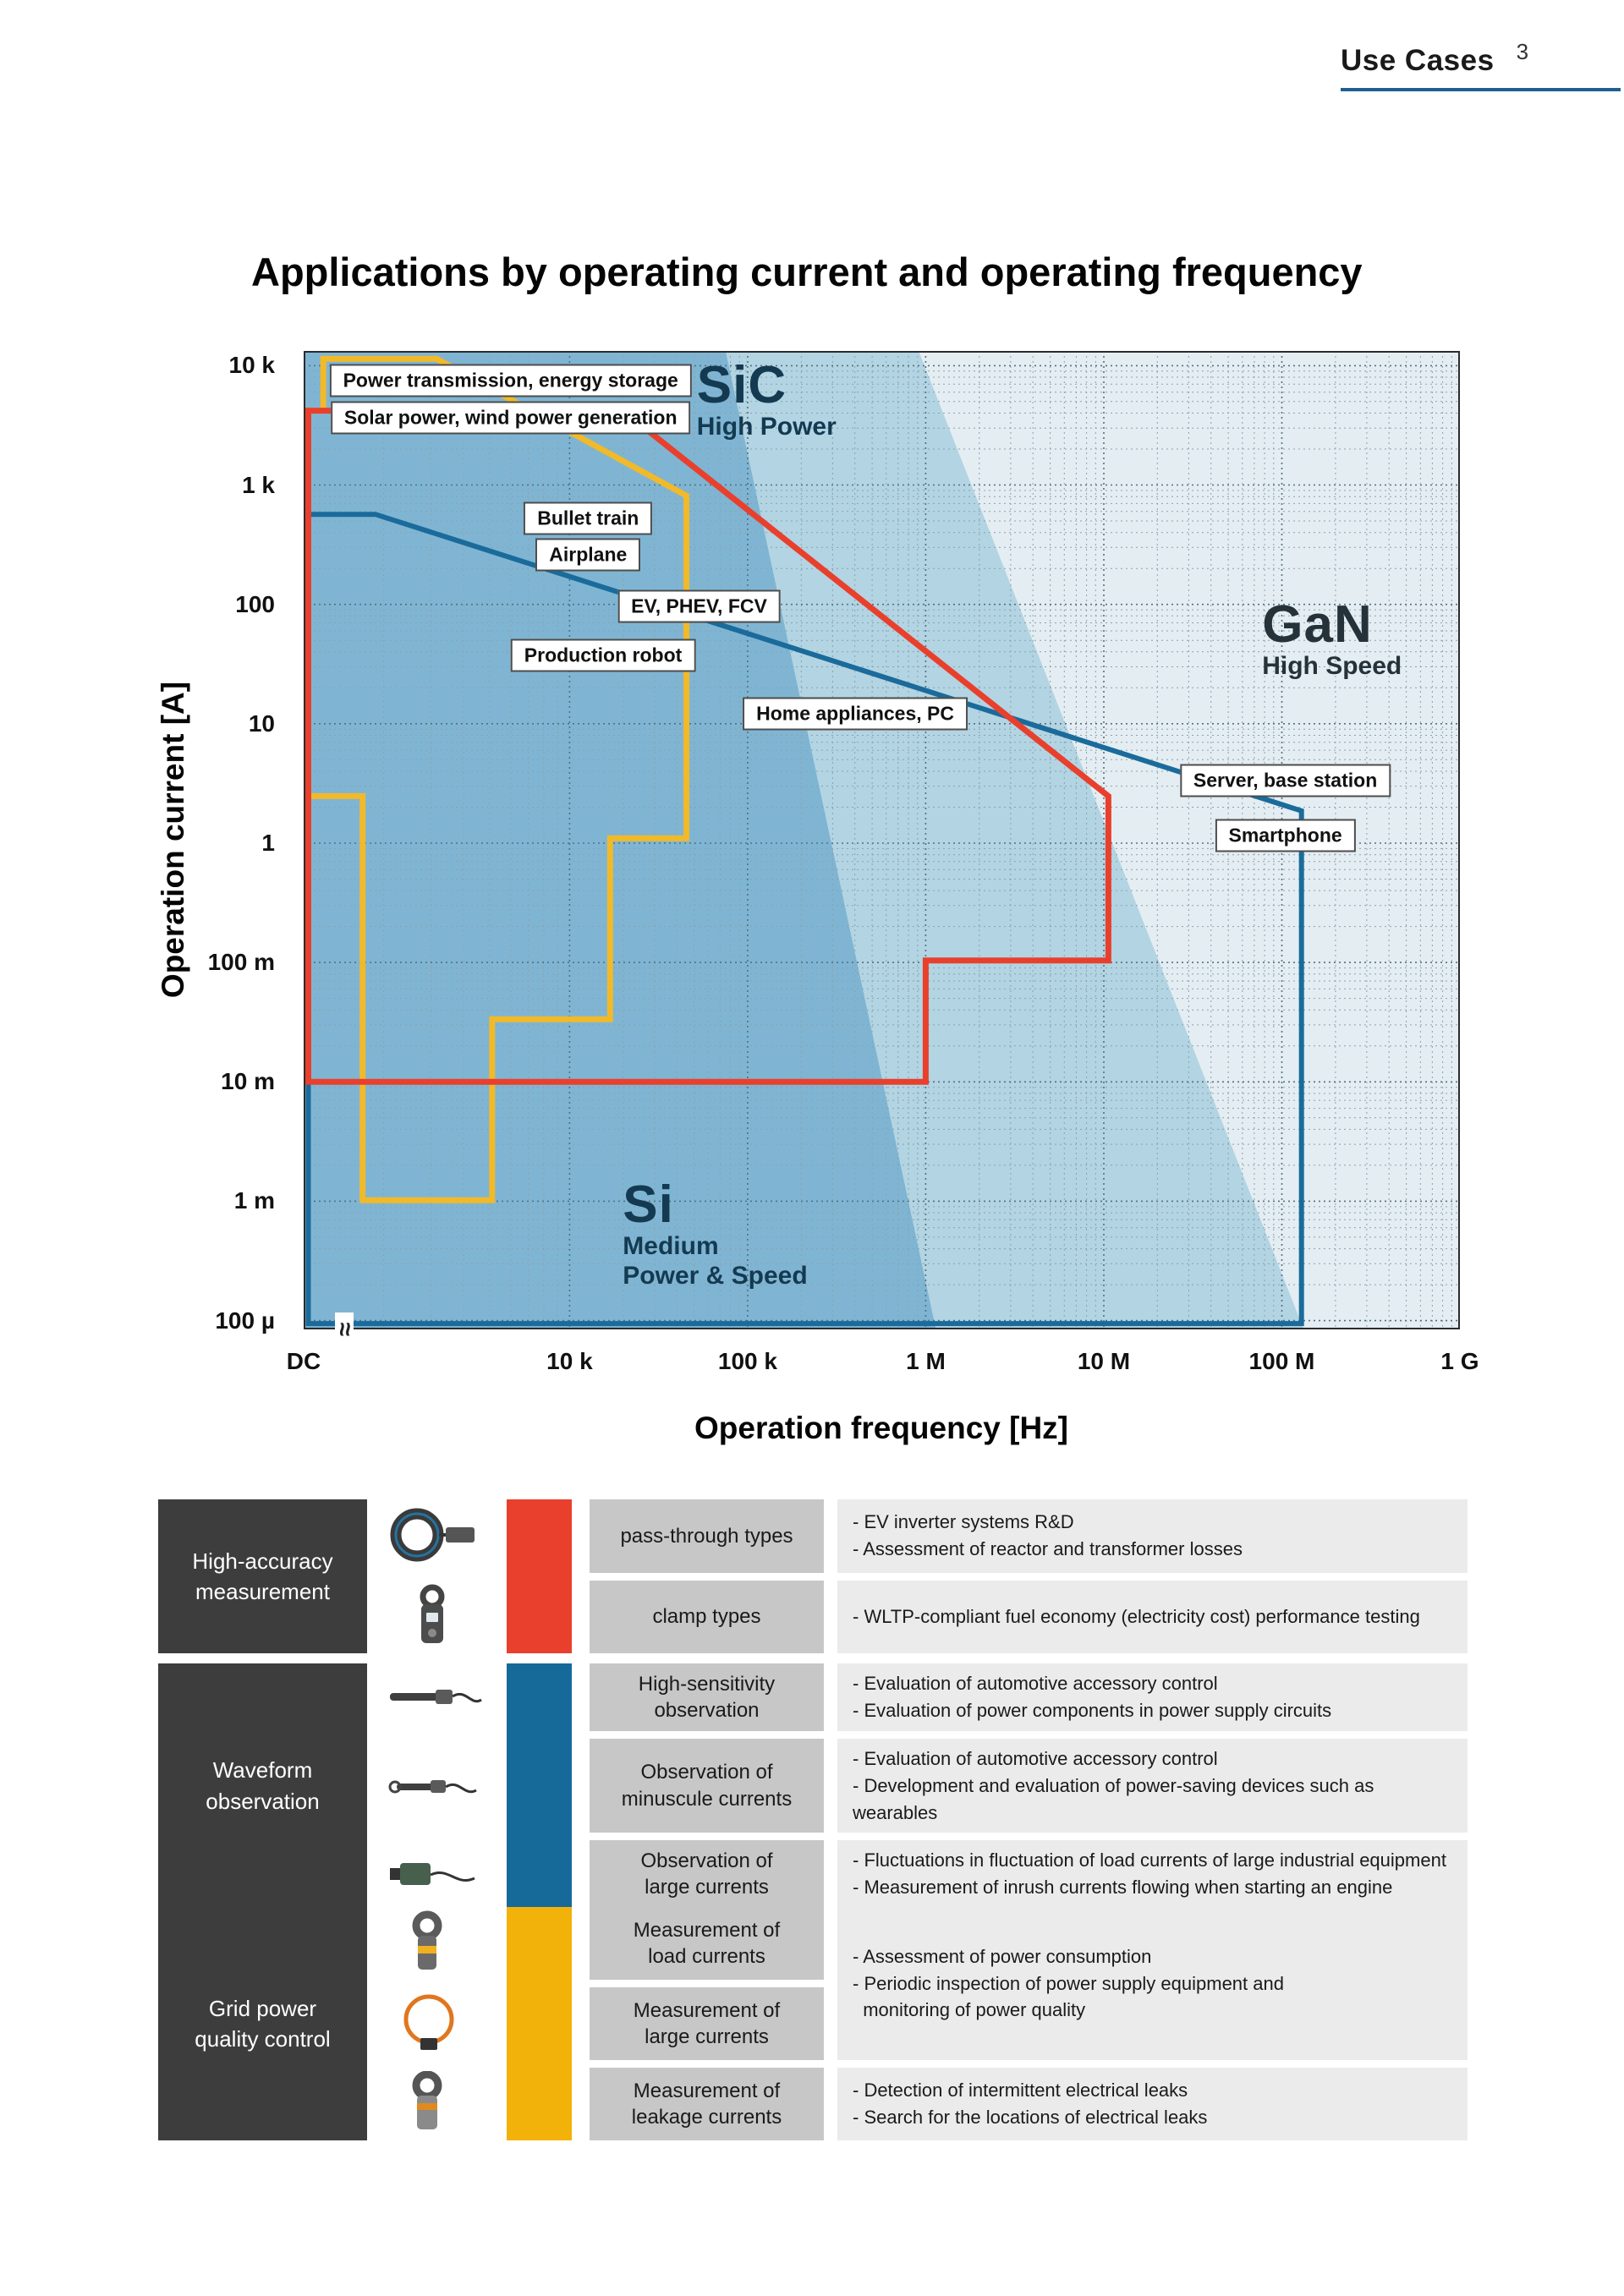 The height and width of the screenshot is (2296, 1624). What do you see at coordinates (1481, 89) in the screenshot?
I see `header-rule` at bounding box center [1481, 89].